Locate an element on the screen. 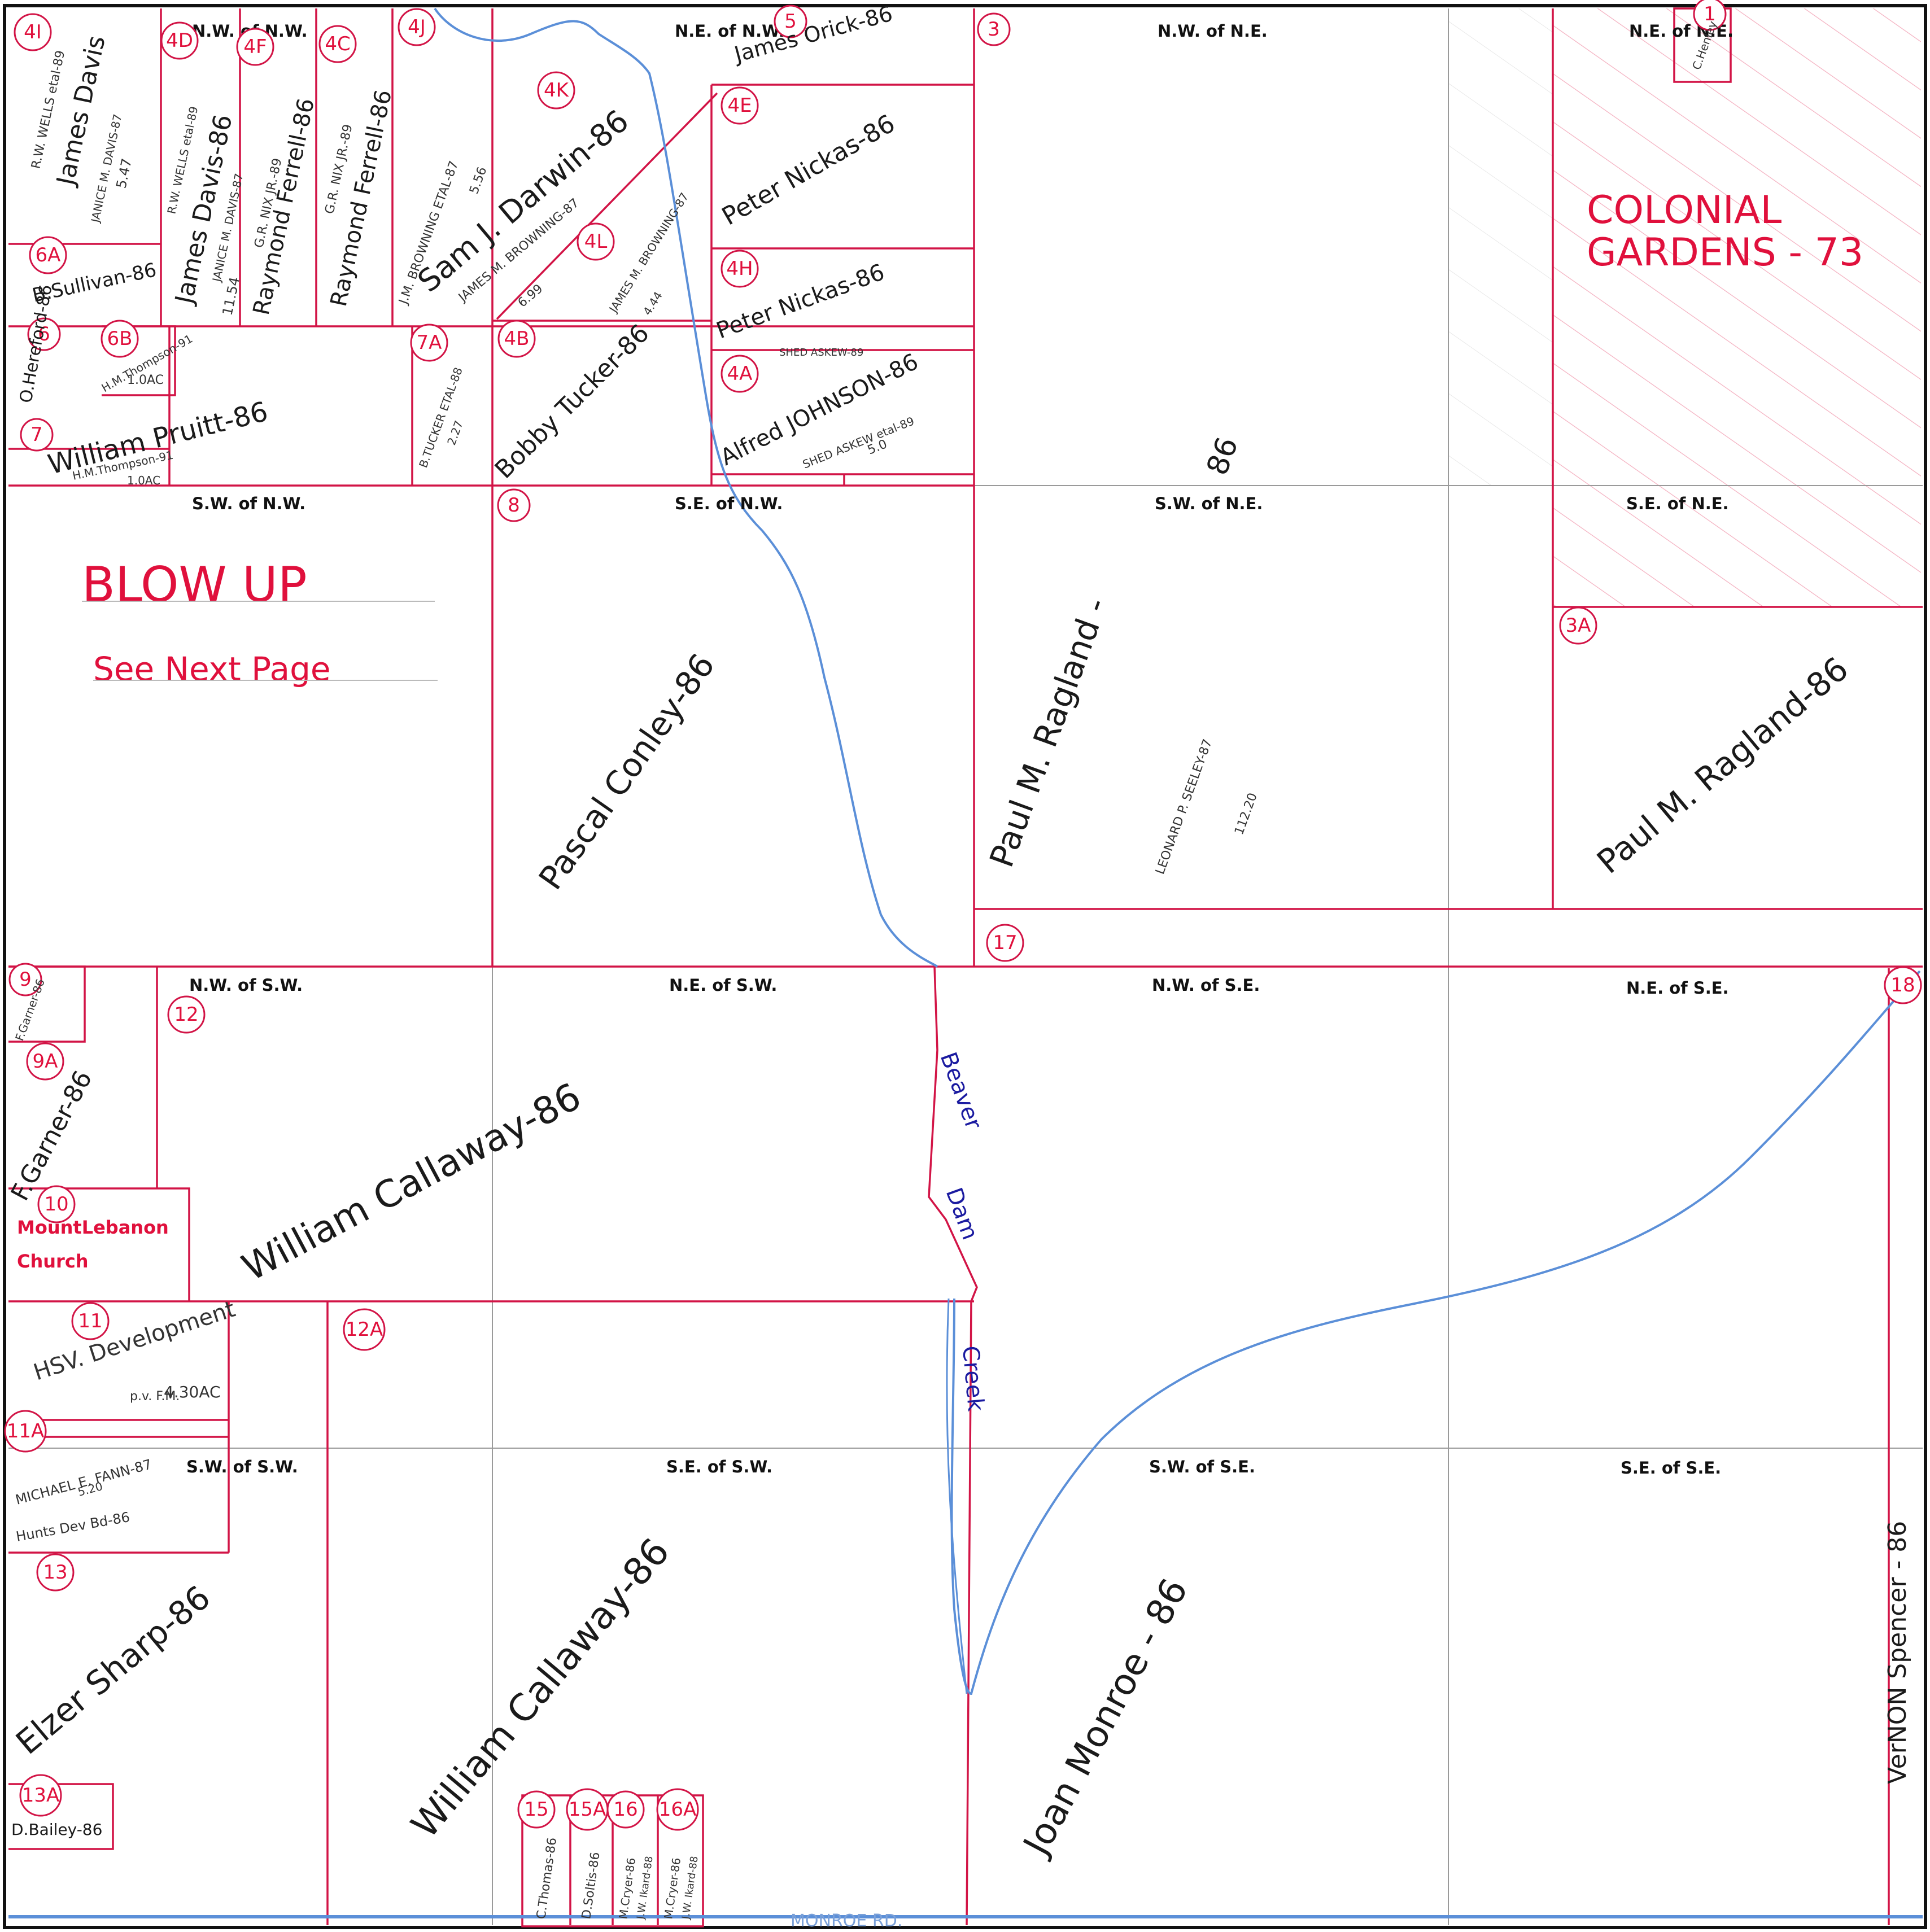 The height and width of the screenshot is (1932, 1930). parcel-number-text: 17 is located at coordinates (1005, 943).